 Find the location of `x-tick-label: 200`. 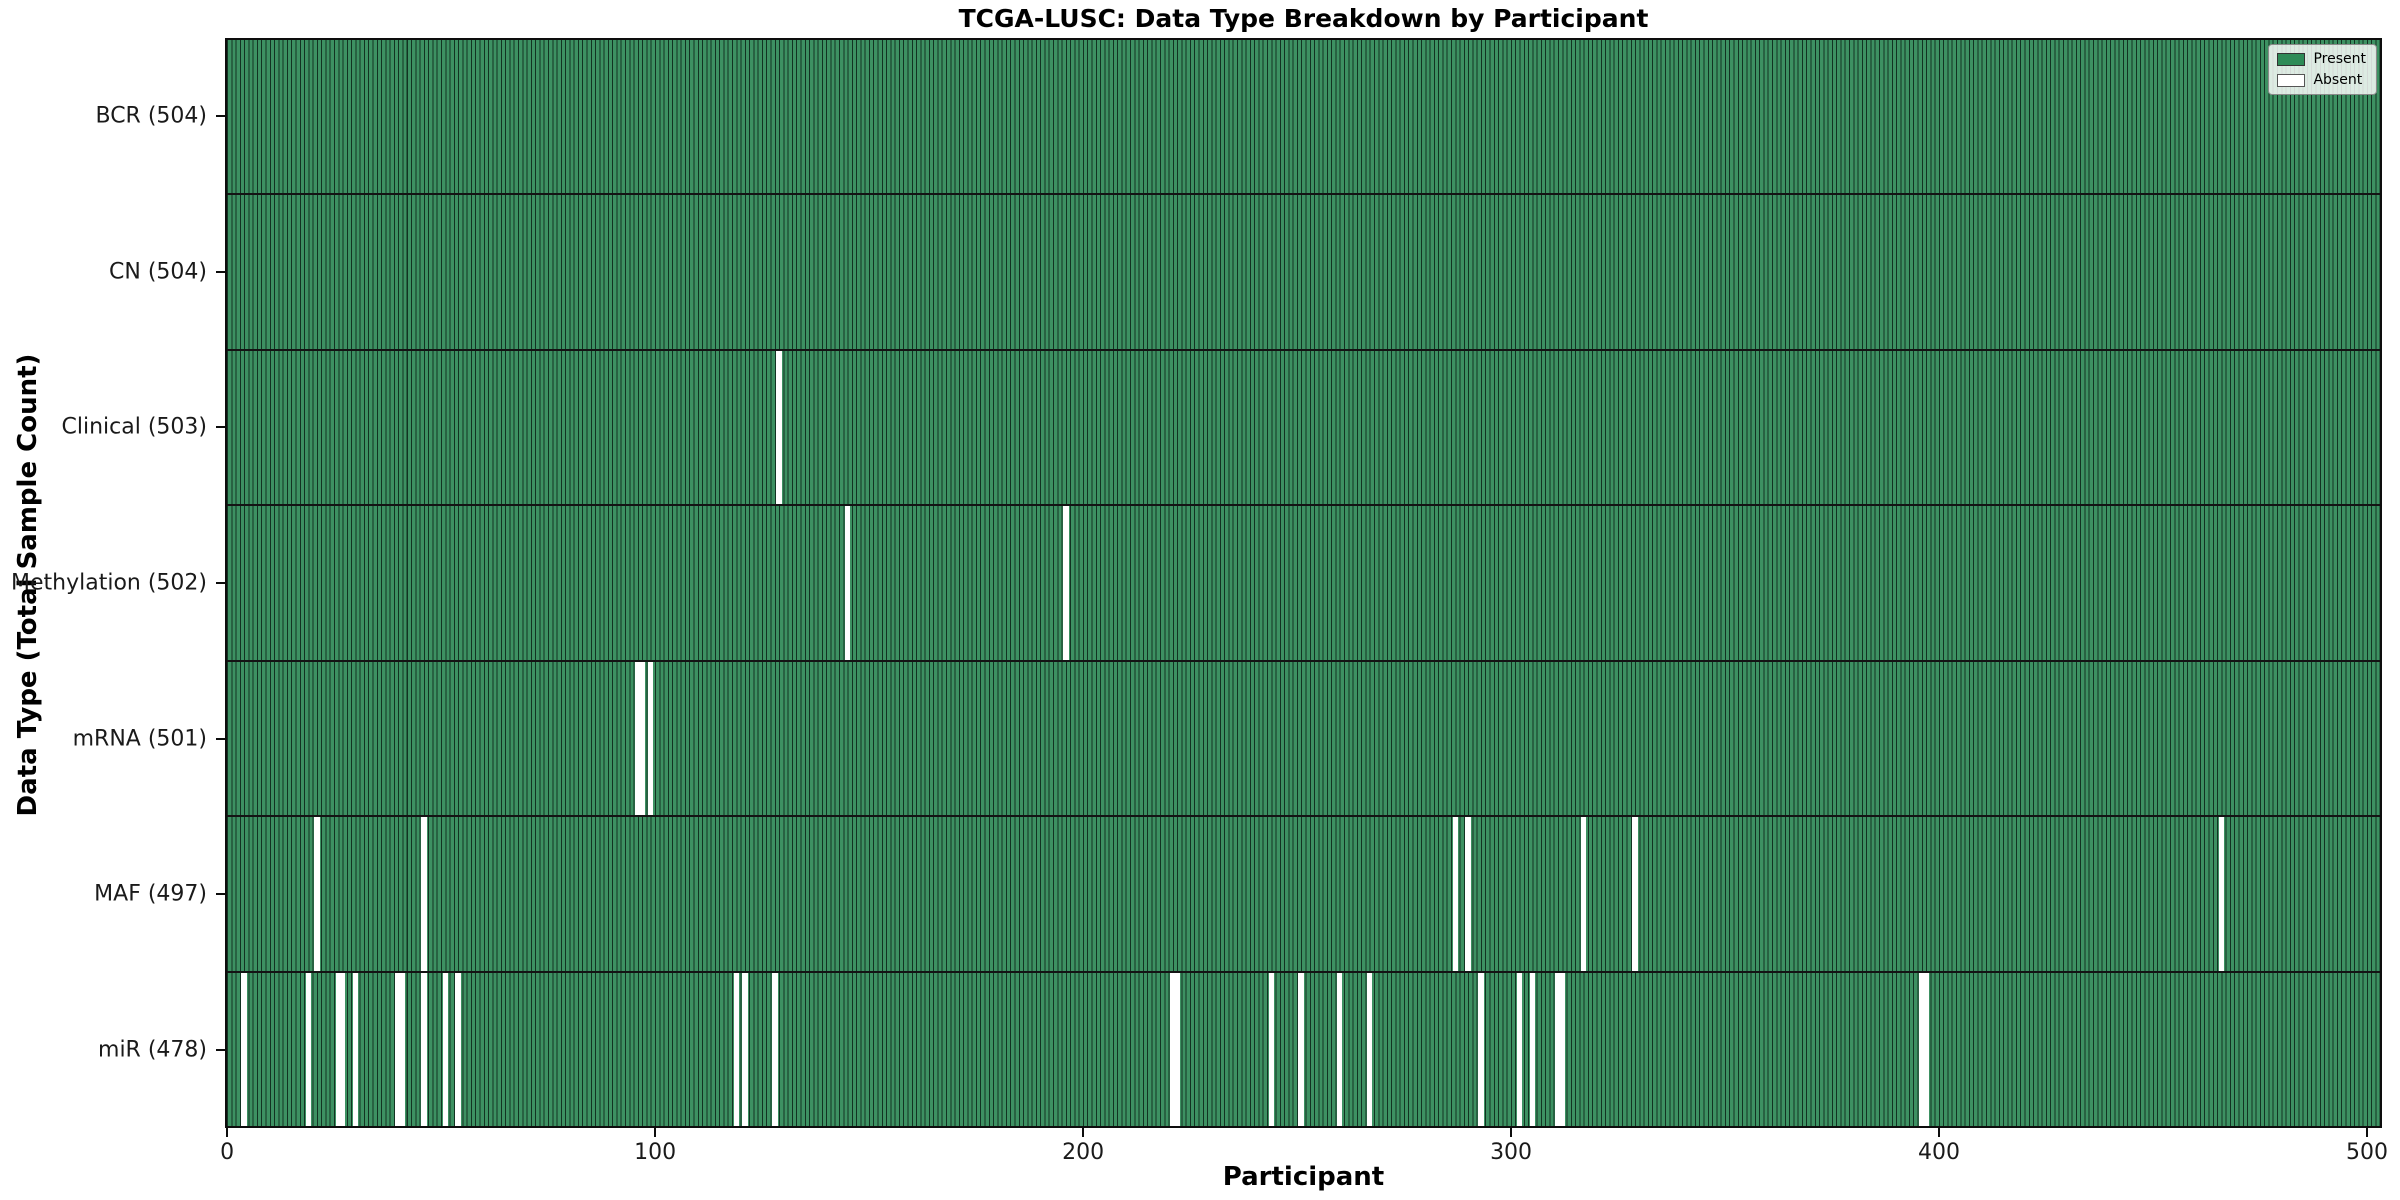

x-tick-label: 200 is located at coordinates (1083, 1152).